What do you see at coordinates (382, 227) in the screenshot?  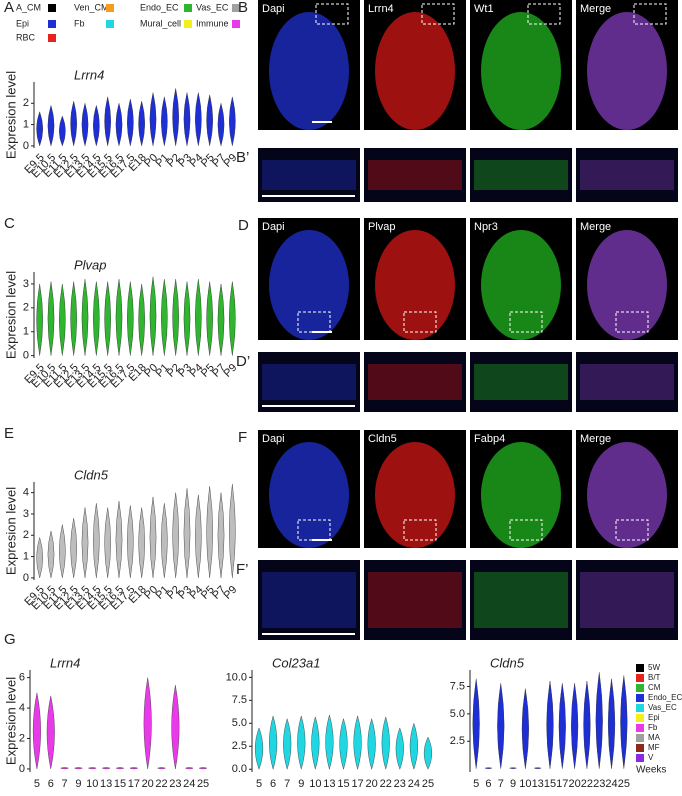 I see `channel-label: Plvap` at bounding box center [382, 227].